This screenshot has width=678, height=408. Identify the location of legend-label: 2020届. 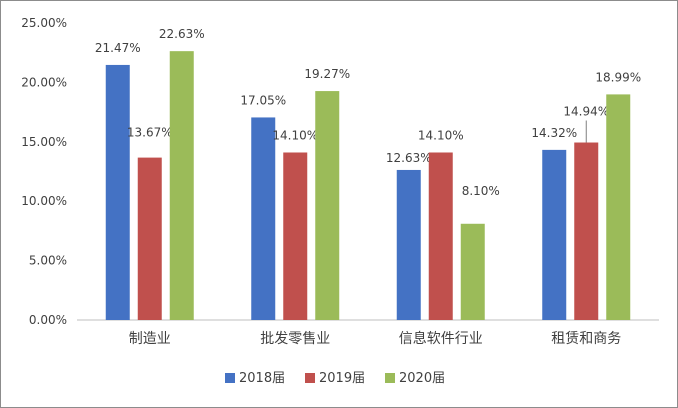
(422, 378).